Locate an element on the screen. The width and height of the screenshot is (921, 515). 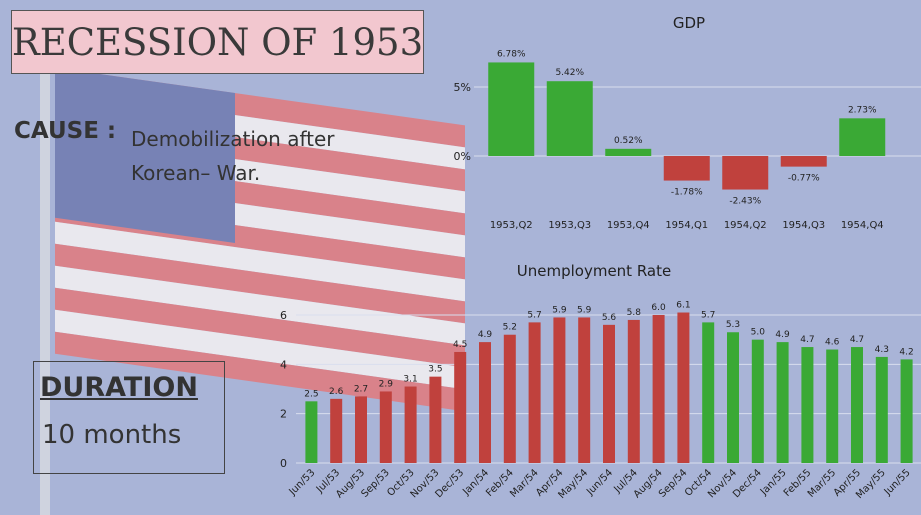
unemployment-category-label: Jun/53 is located at coordinates (302, 482).